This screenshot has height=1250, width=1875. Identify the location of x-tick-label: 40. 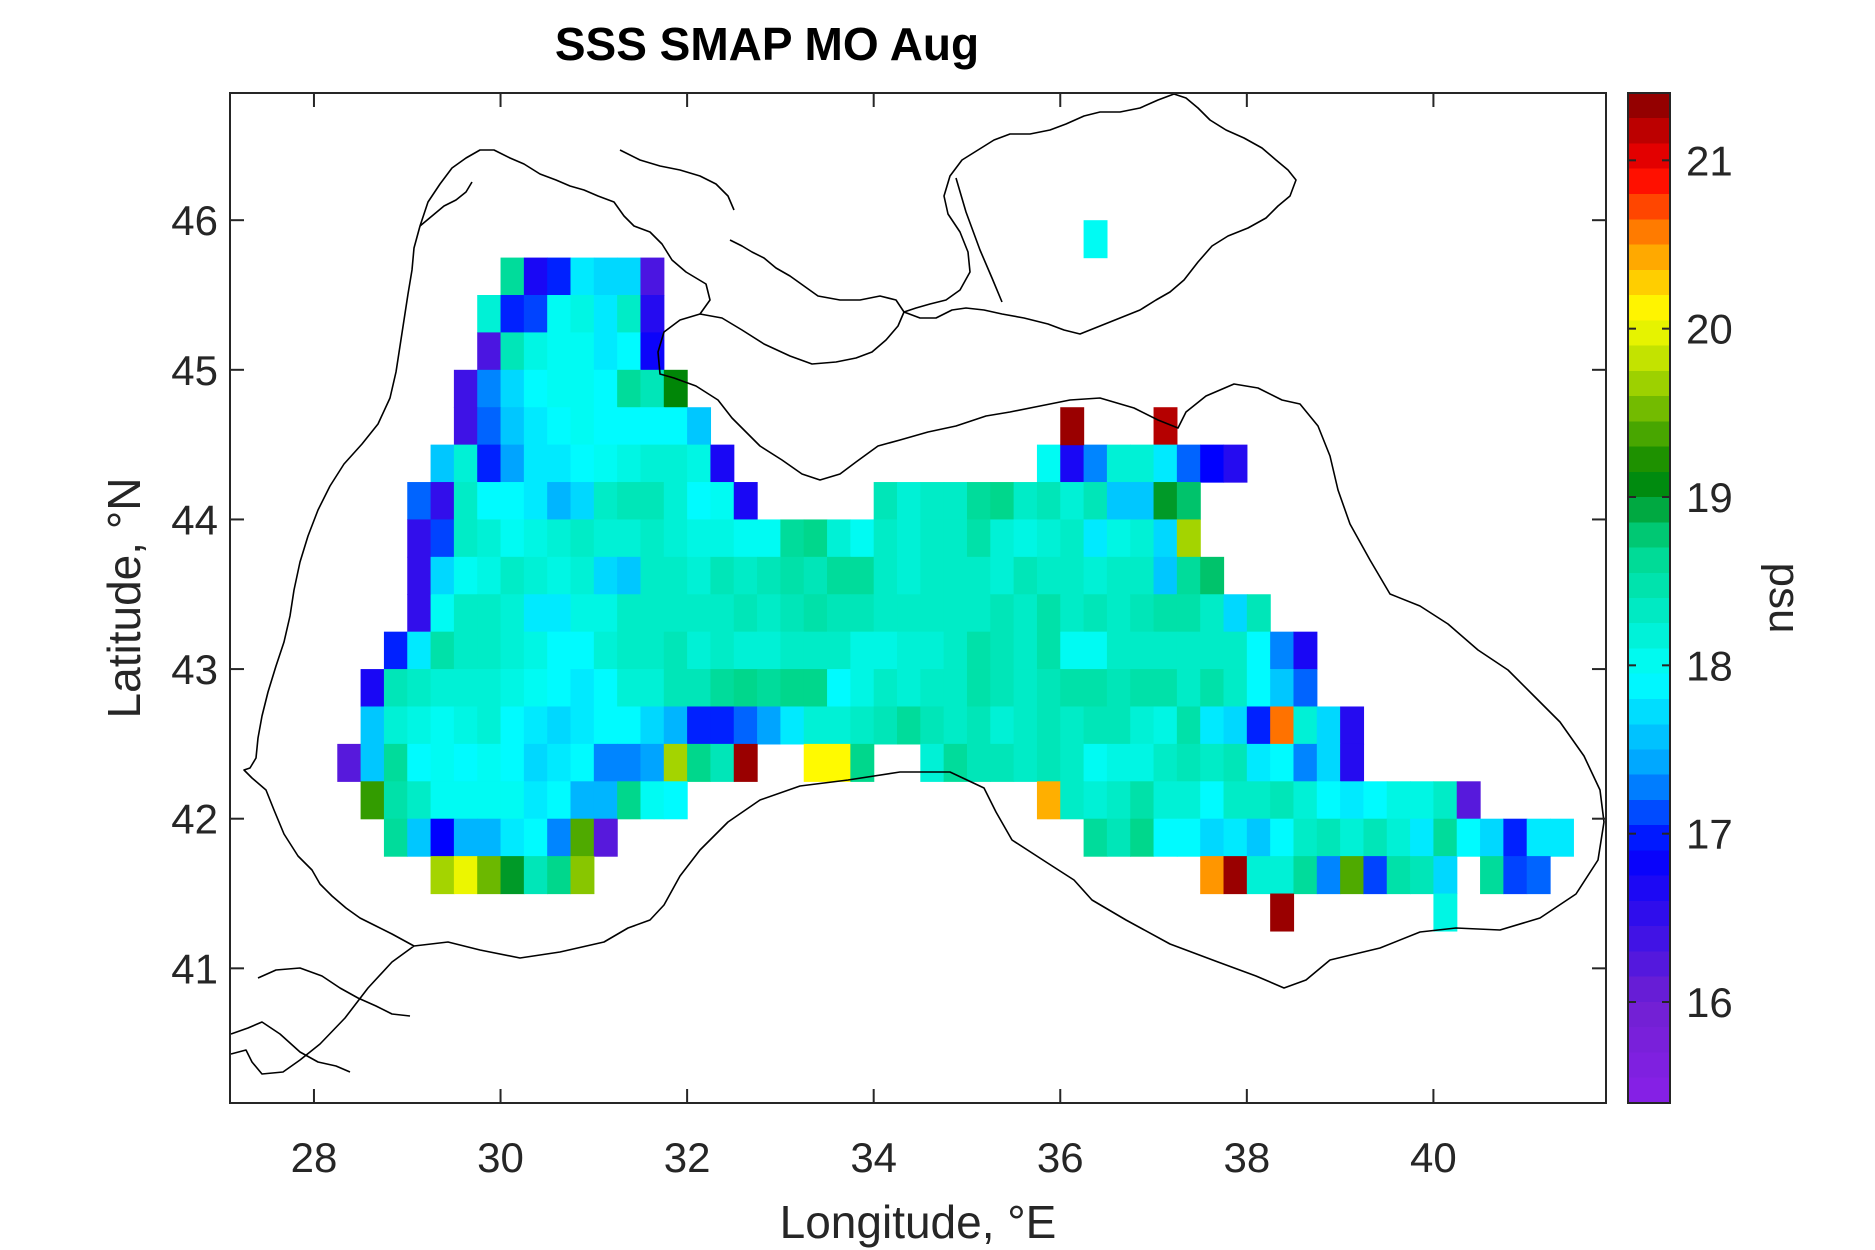
(1433, 1157).